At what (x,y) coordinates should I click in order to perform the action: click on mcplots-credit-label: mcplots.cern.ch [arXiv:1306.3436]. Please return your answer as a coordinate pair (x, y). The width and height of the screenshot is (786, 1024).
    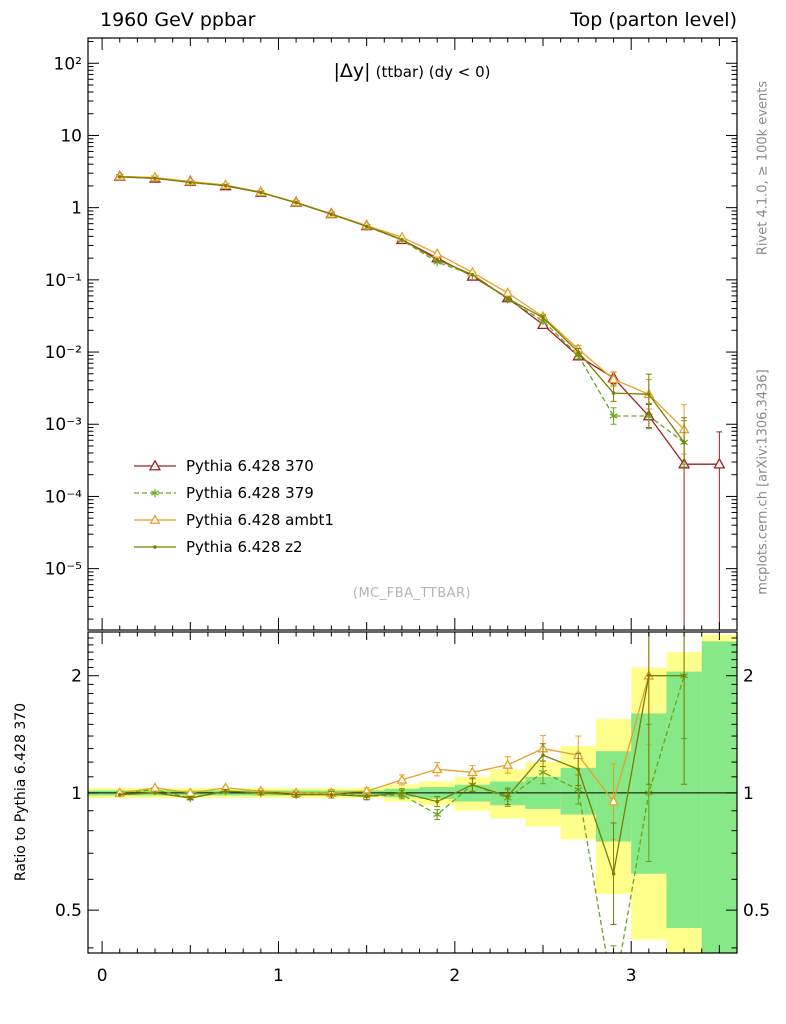
    Looking at the image, I should click on (763, 482).